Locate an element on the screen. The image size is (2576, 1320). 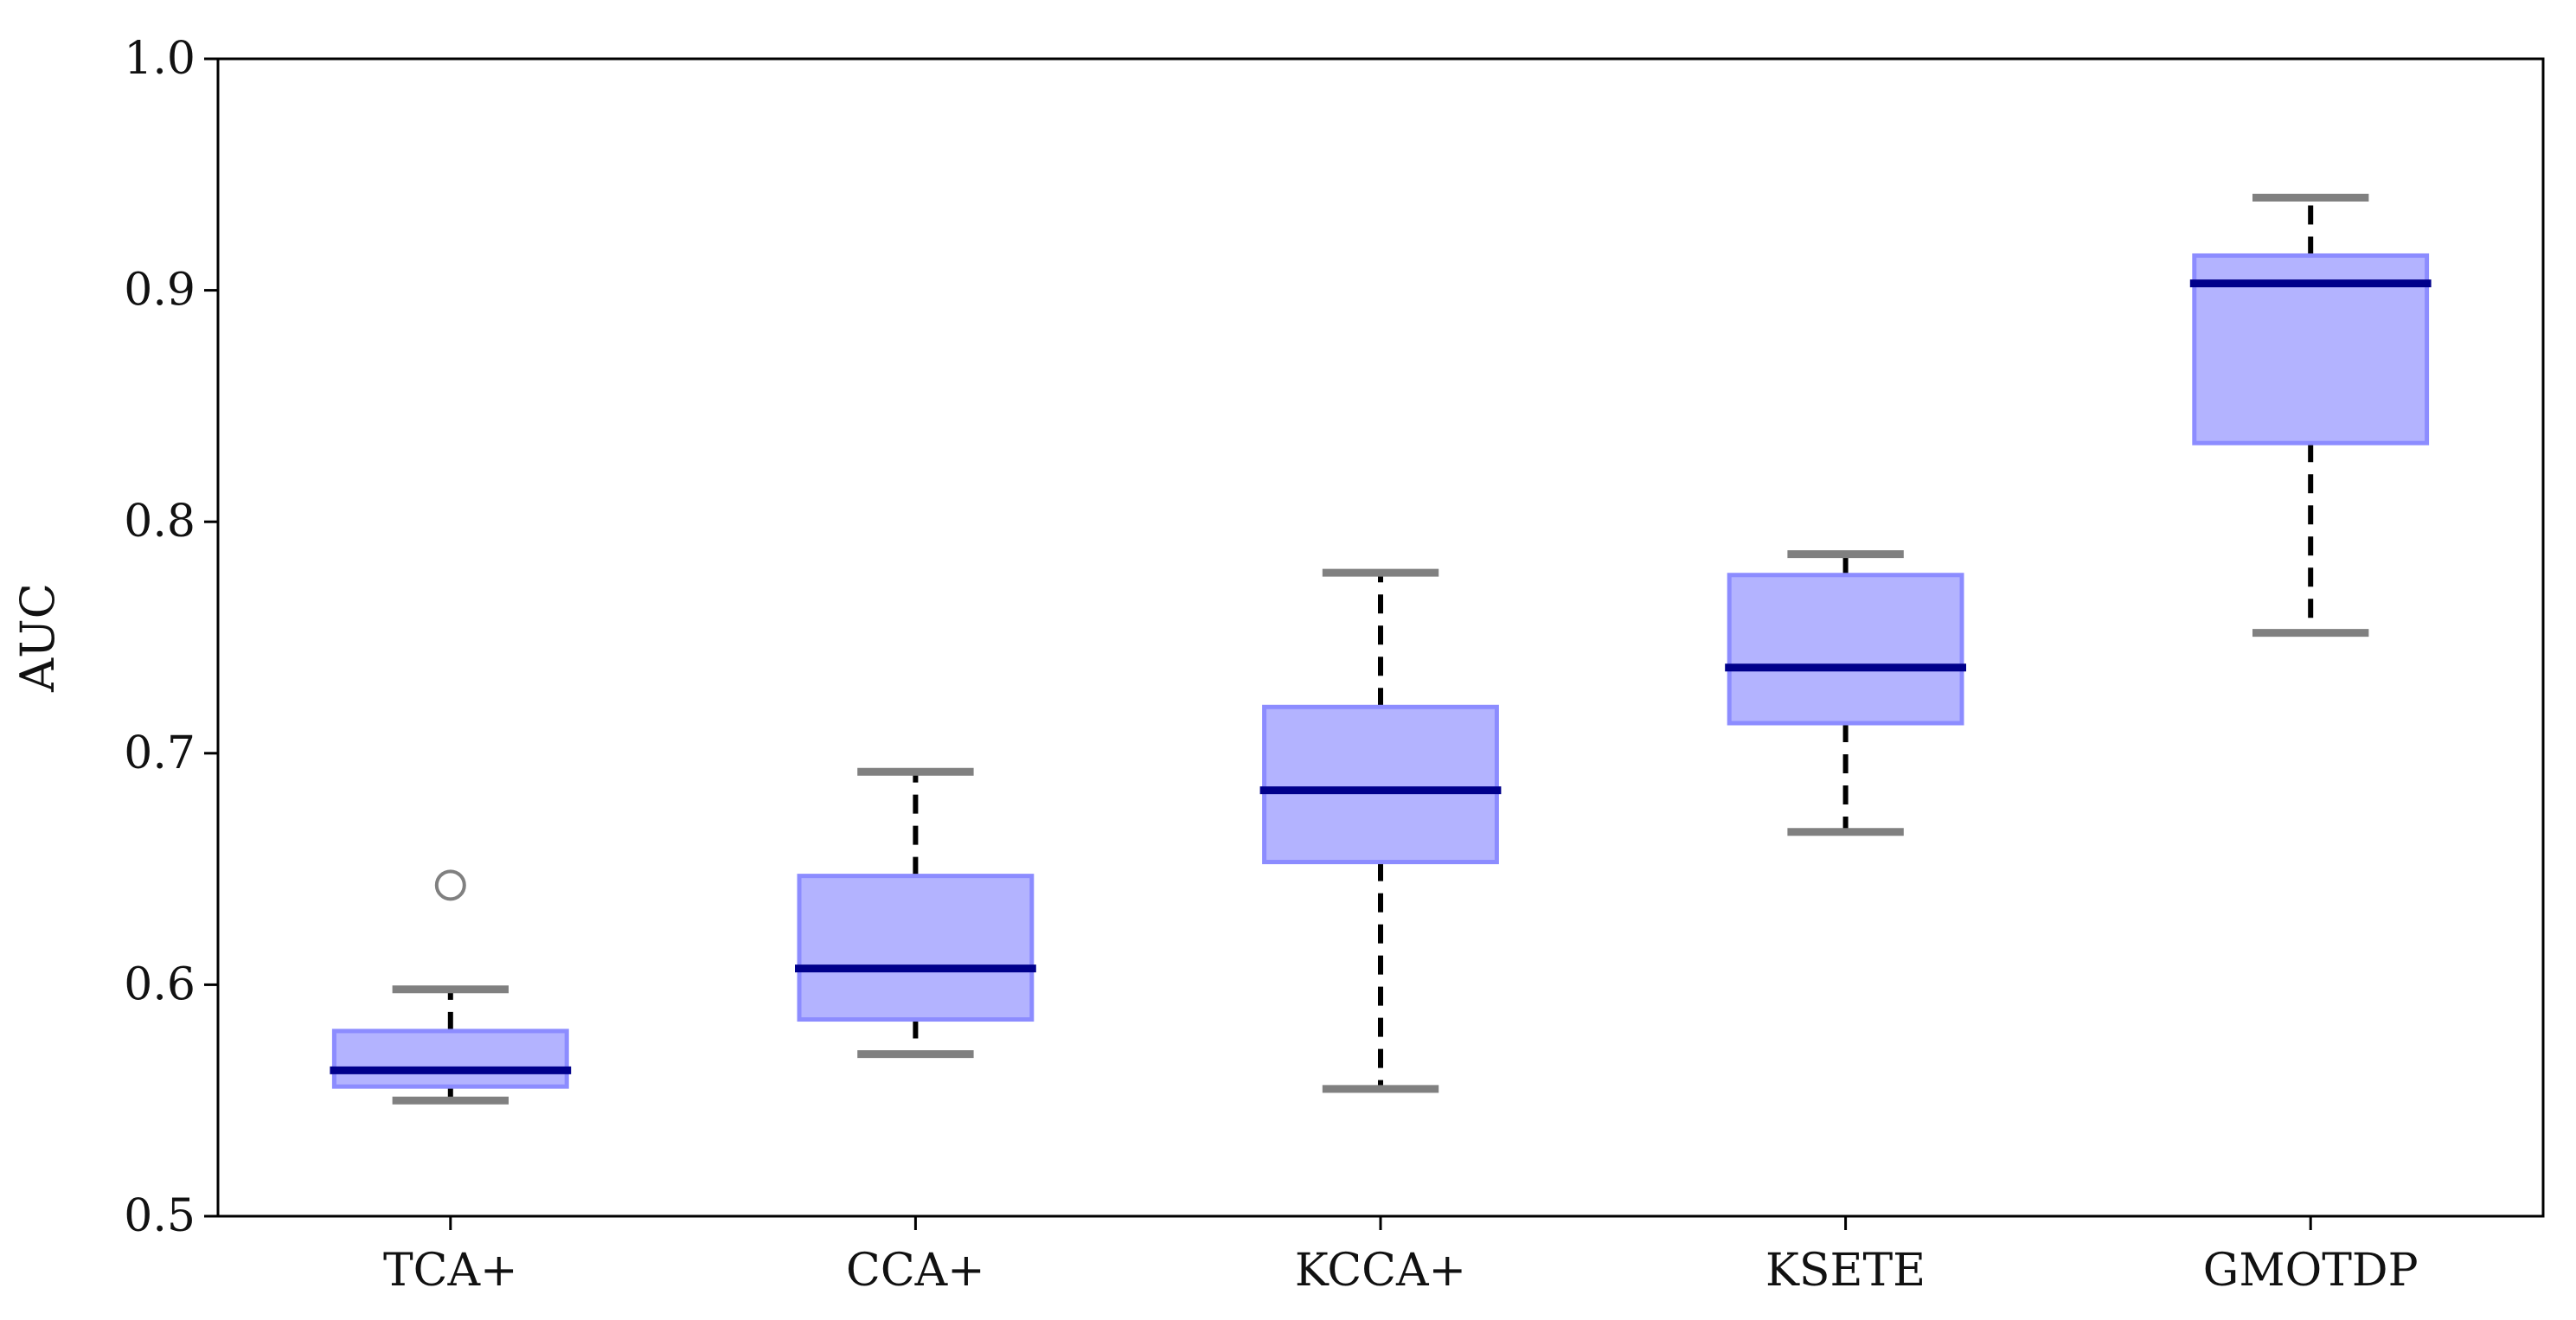
x-tick-label: KSETE is located at coordinates (1845, 1271).